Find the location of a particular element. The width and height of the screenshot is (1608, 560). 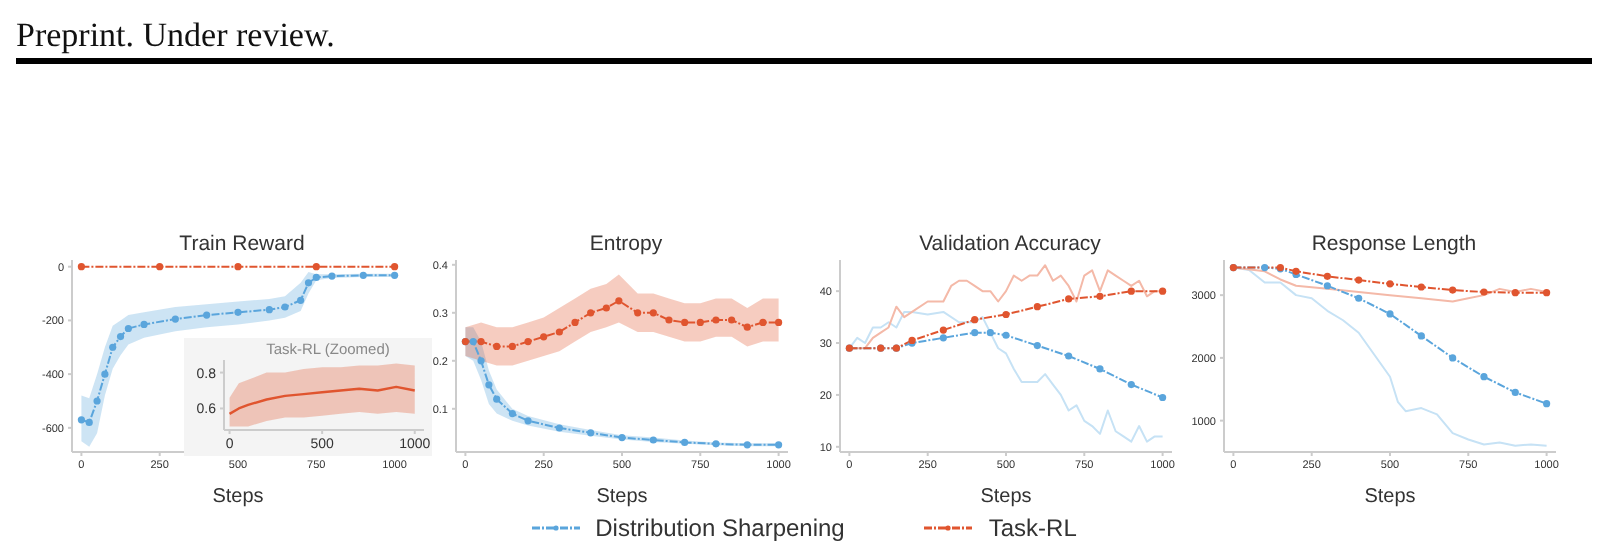

chart-title: Response Length is located at coordinates (1394, 245).